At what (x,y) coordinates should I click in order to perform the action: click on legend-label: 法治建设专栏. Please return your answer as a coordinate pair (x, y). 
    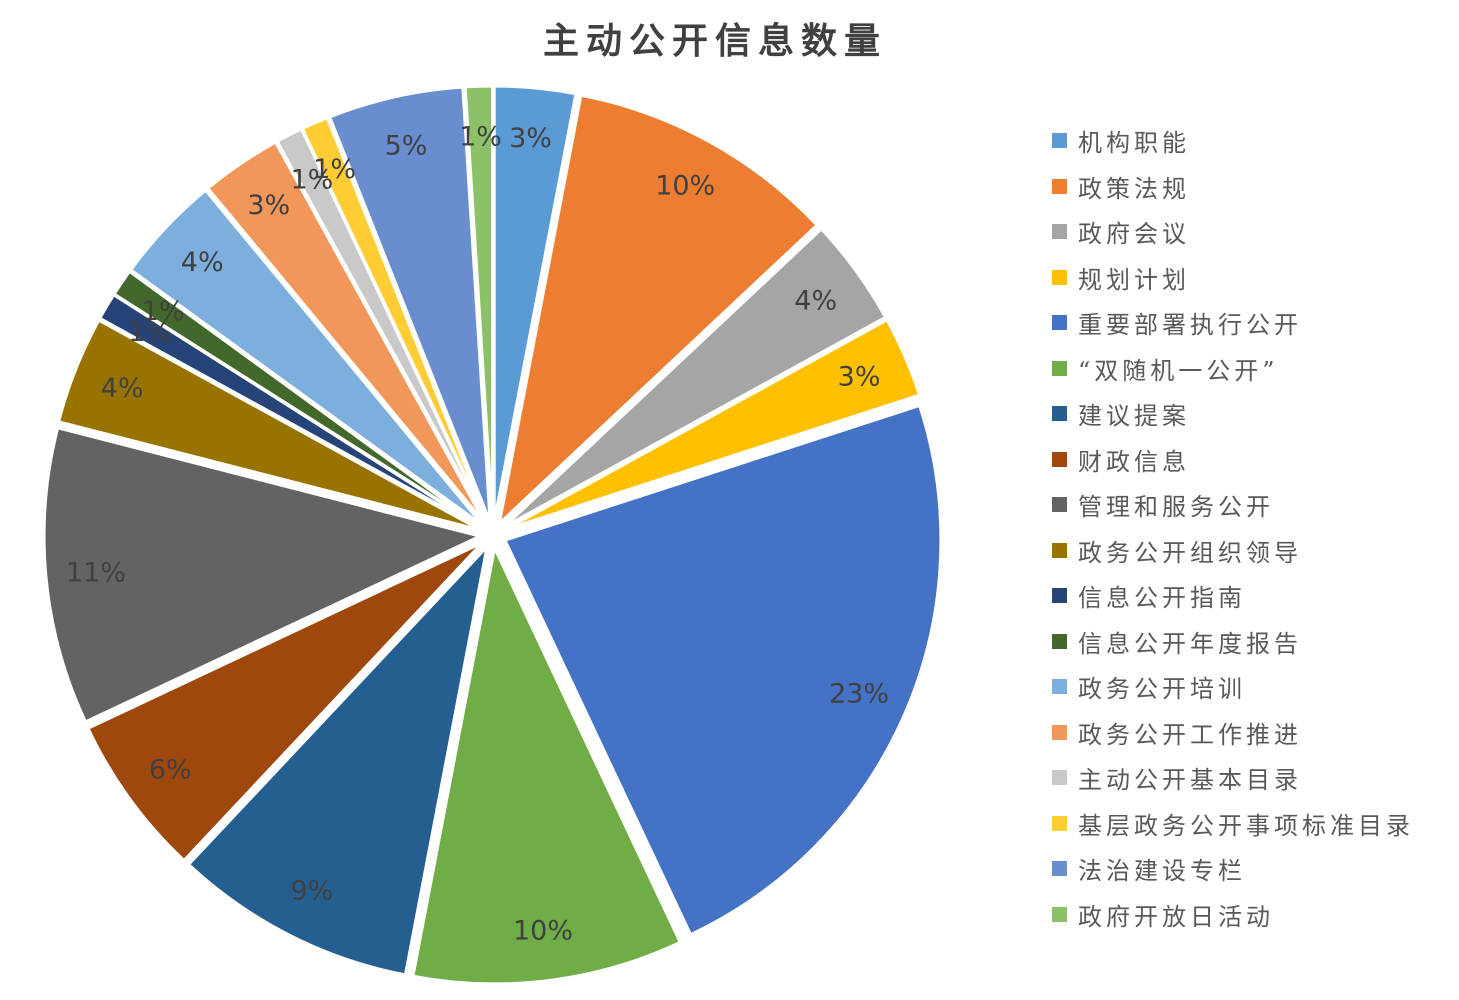
    Looking at the image, I should click on (1162, 871).